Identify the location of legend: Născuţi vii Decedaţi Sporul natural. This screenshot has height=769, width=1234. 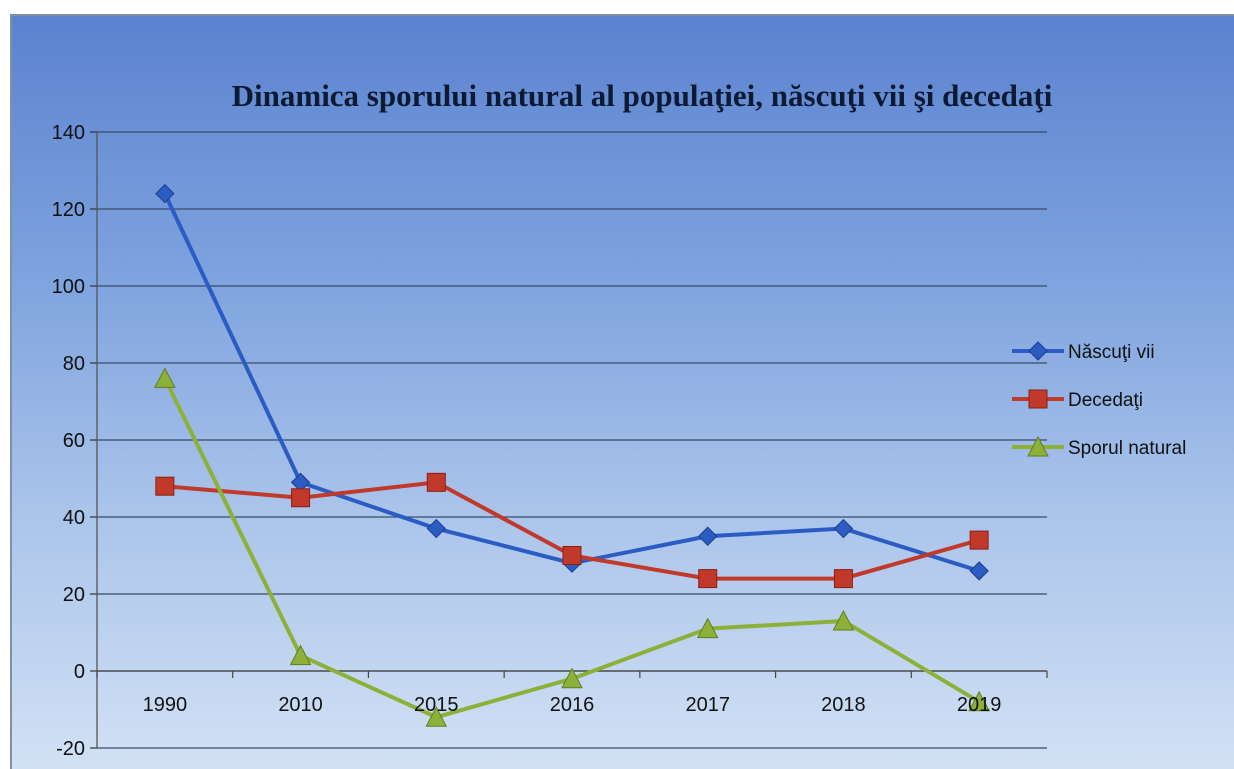
(1099, 400).